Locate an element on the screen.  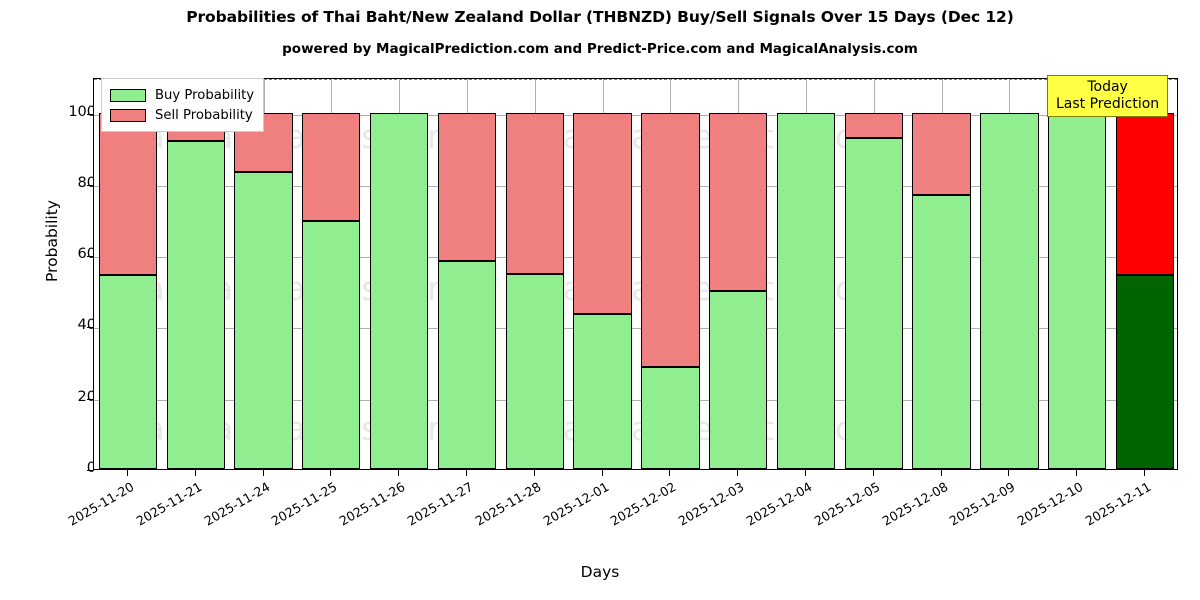
today-annotation-line2: Last Prediction is located at coordinates (1108, 103).